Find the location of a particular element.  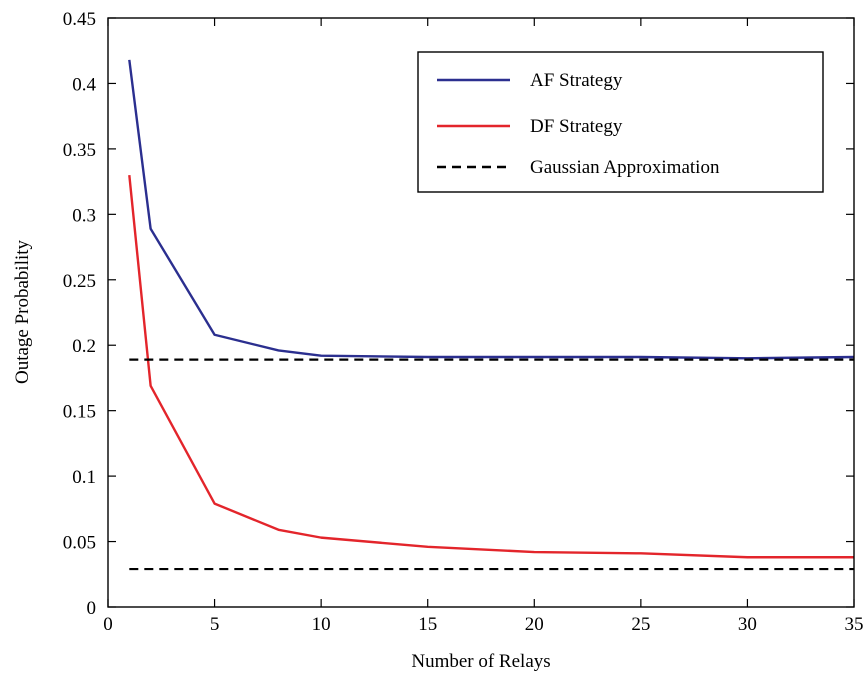

y-tick-label: 0.25 is located at coordinates (79, 281).